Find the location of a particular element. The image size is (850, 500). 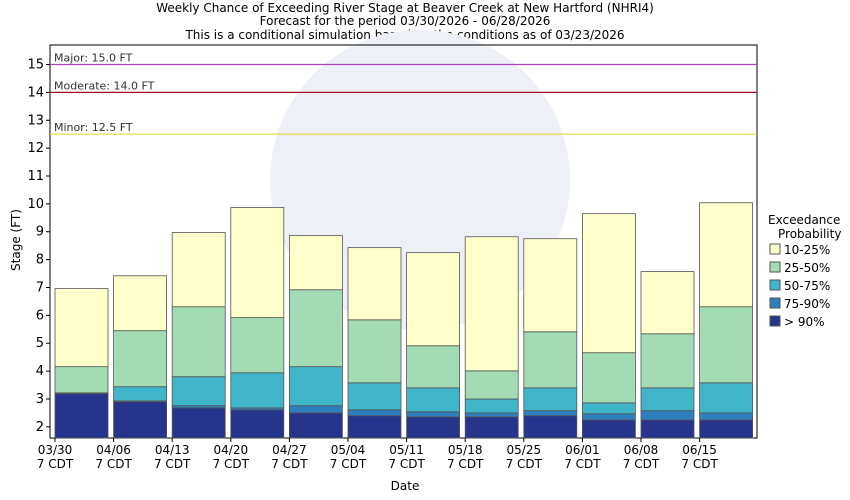

legend-label: 50-75% is located at coordinates (807, 286).